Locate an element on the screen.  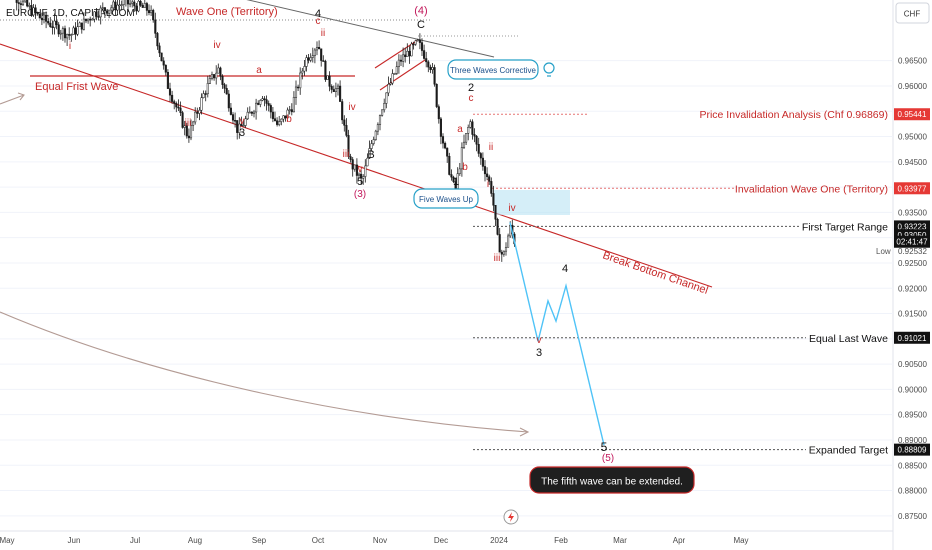
currency-badge is located at coordinates (912, 13).